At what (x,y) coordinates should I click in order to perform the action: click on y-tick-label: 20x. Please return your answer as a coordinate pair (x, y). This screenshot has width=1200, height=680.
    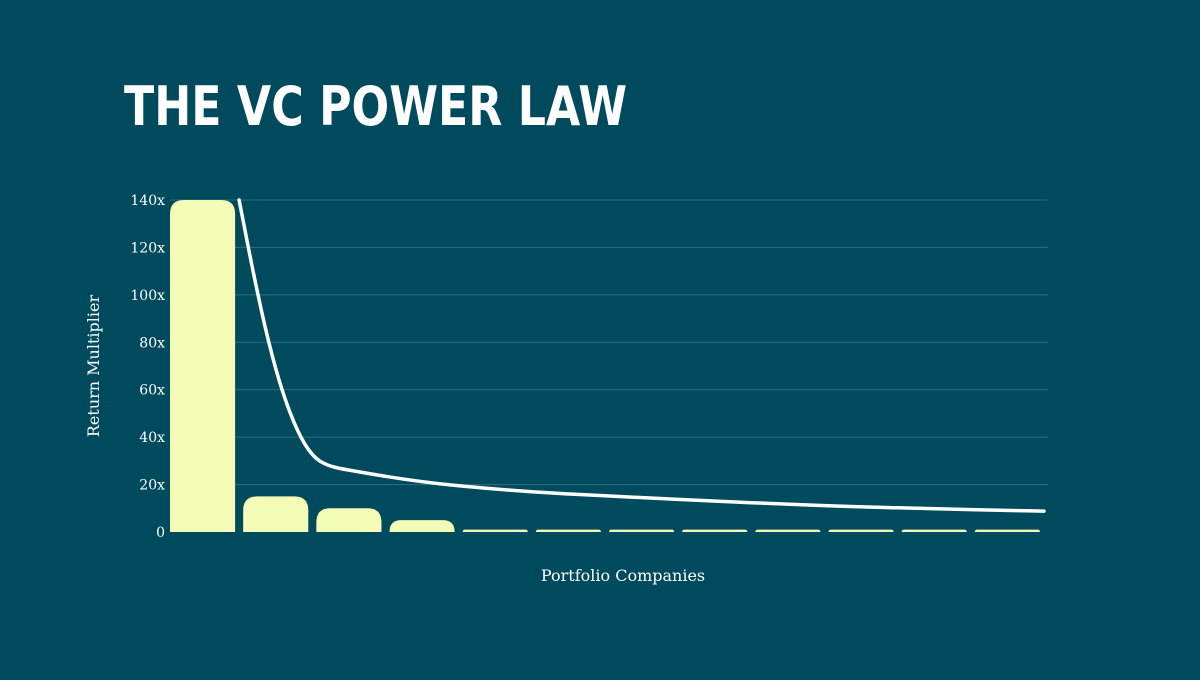
    Looking at the image, I should click on (152, 486).